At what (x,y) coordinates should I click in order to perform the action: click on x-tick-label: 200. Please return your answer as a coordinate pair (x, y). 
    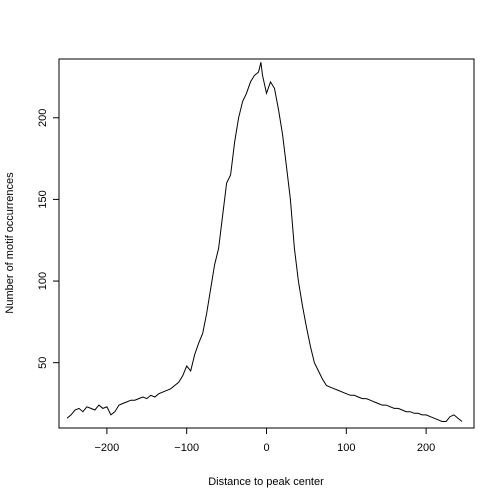
    Looking at the image, I should click on (426, 448).